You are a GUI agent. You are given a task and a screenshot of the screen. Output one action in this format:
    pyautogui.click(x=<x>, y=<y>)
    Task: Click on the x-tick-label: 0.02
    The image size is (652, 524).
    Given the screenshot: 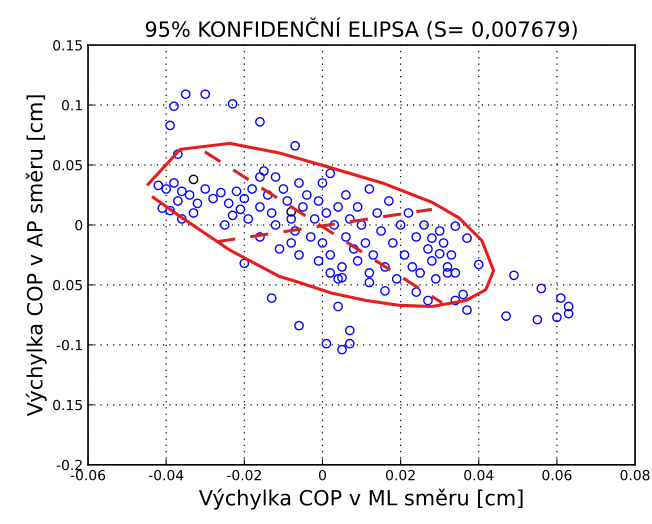 What is the action you would take?
    pyautogui.click(x=400, y=475)
    